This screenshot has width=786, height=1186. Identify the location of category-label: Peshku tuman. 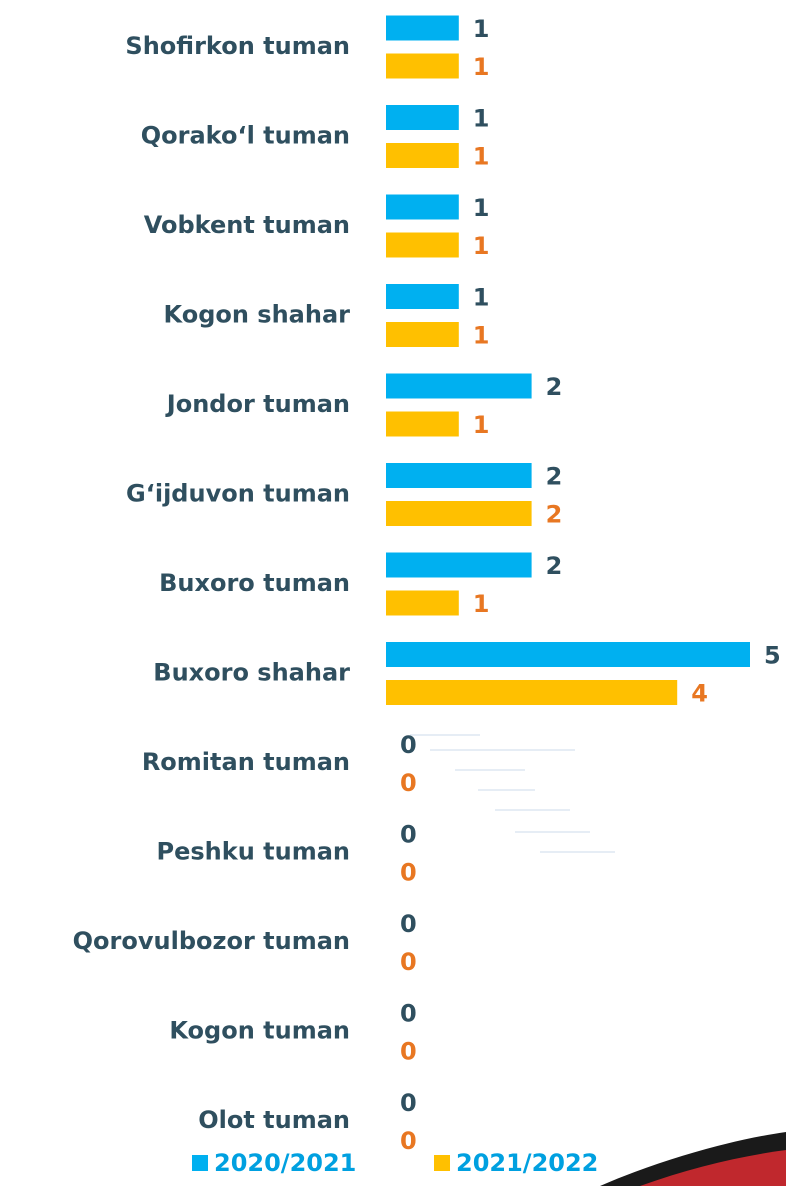
(254, 852).